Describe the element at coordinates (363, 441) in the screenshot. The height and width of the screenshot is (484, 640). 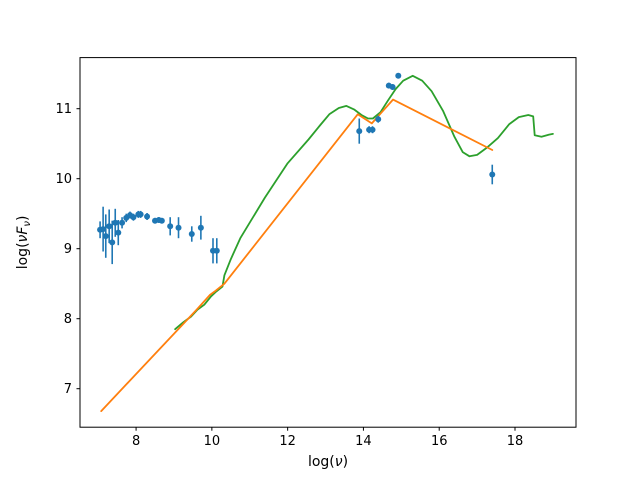
I see `x-tick-label: 14` at that location.